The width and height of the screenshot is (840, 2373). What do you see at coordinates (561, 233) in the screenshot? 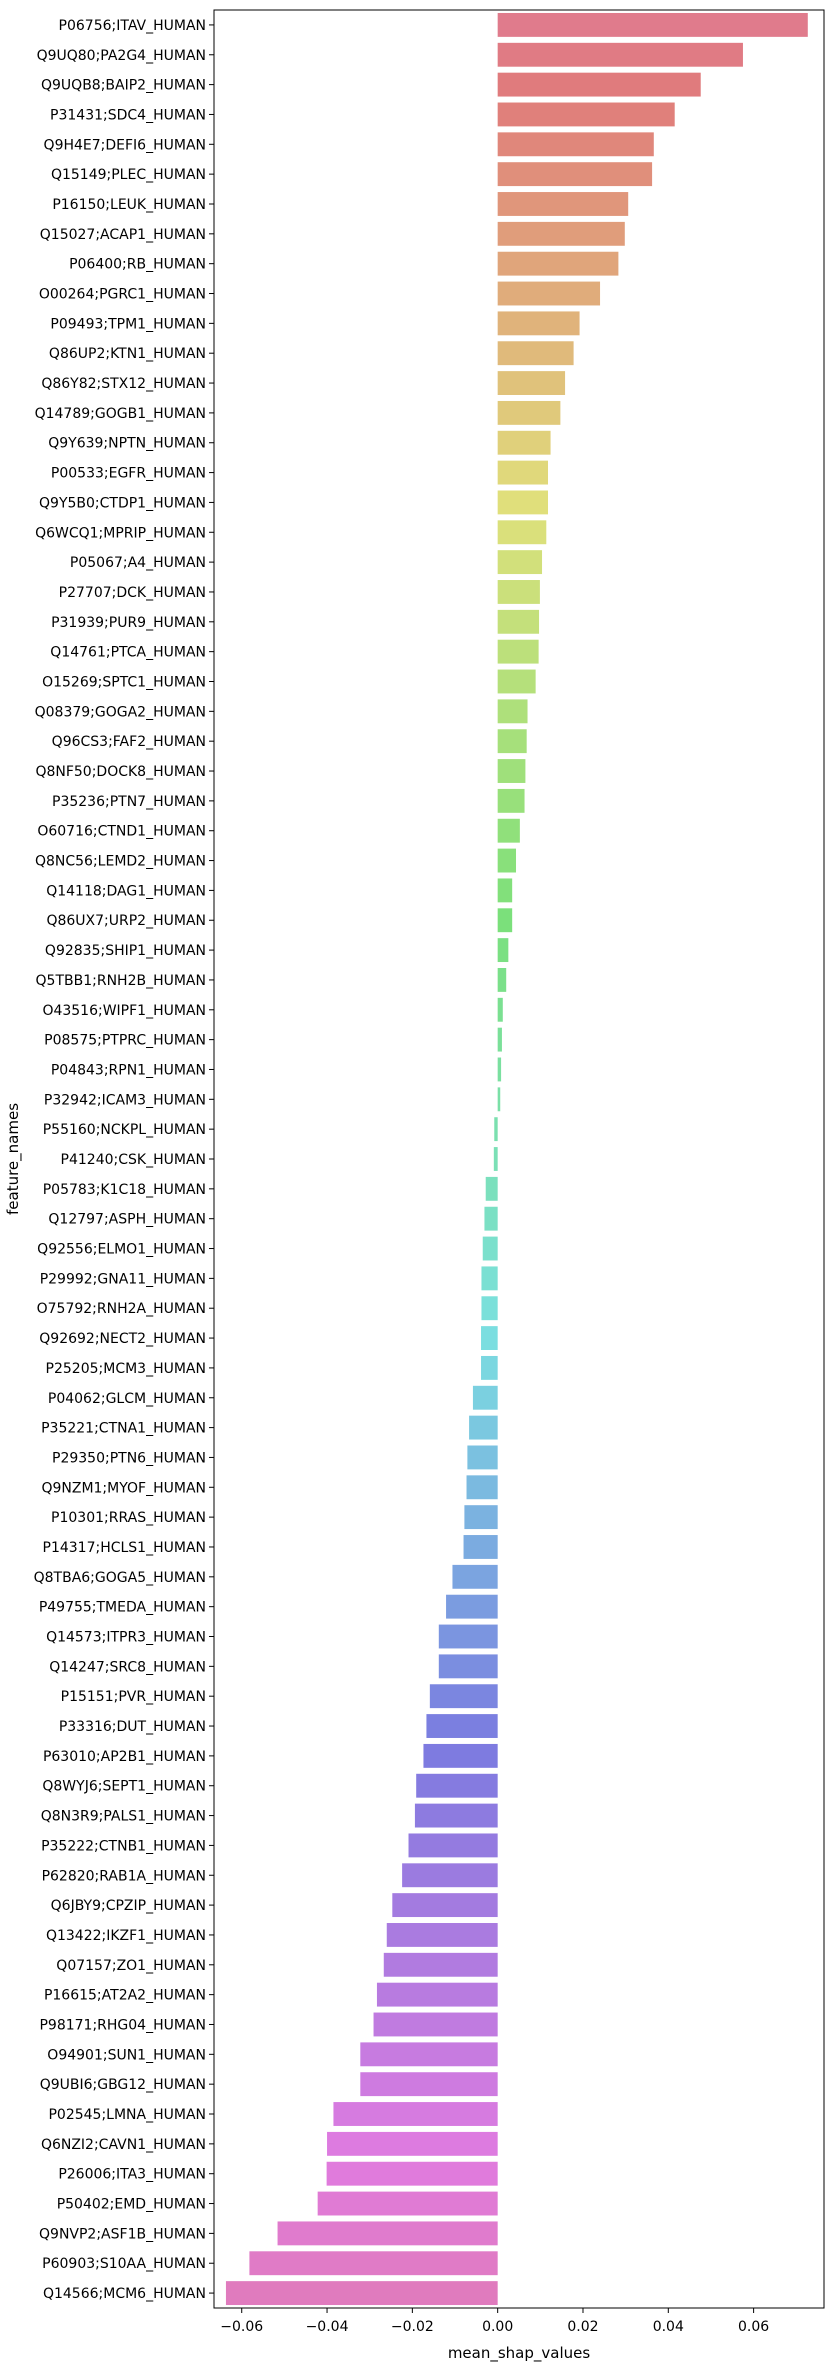
I see `bar-q15027-acap1-human` at bounding box center [561, 233].